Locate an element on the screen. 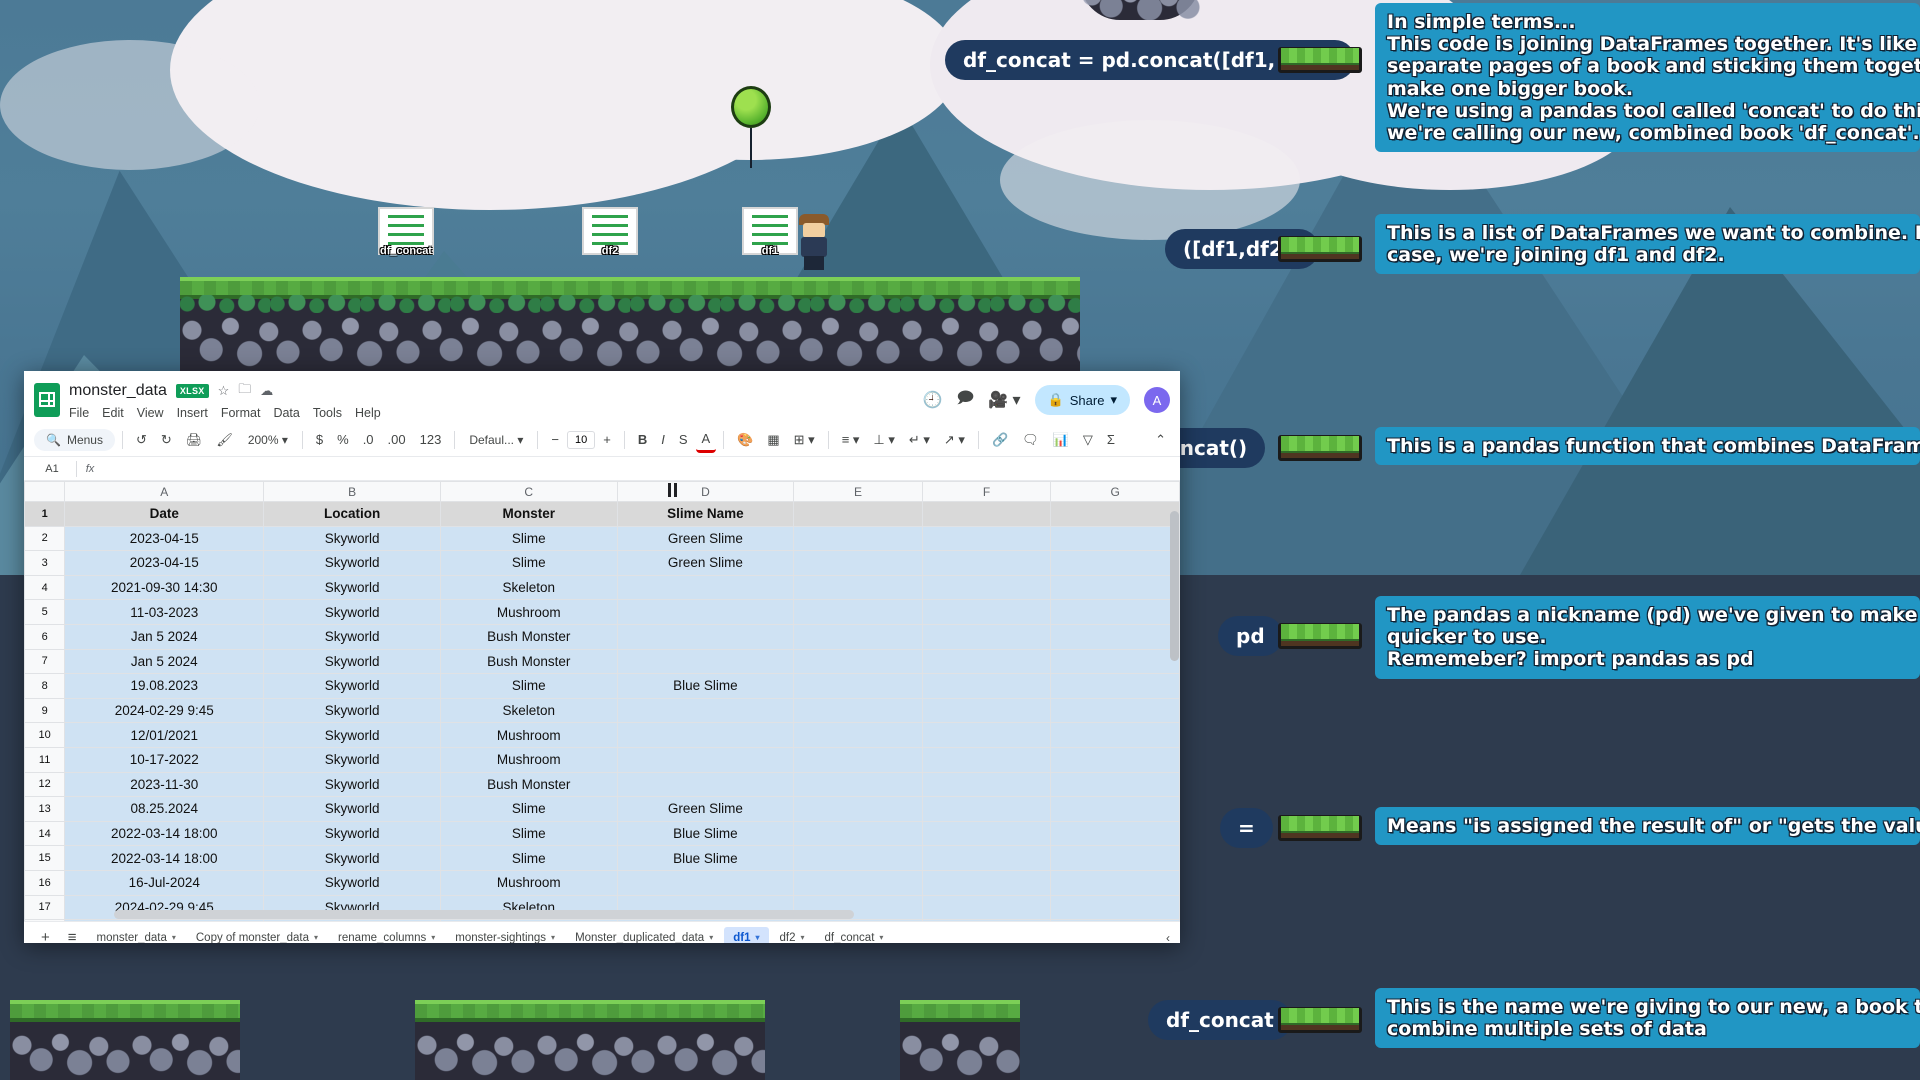  table-row: 8 19.08.2023 Skyworld Slime Blue Slime is located at coordinates (602, 686).